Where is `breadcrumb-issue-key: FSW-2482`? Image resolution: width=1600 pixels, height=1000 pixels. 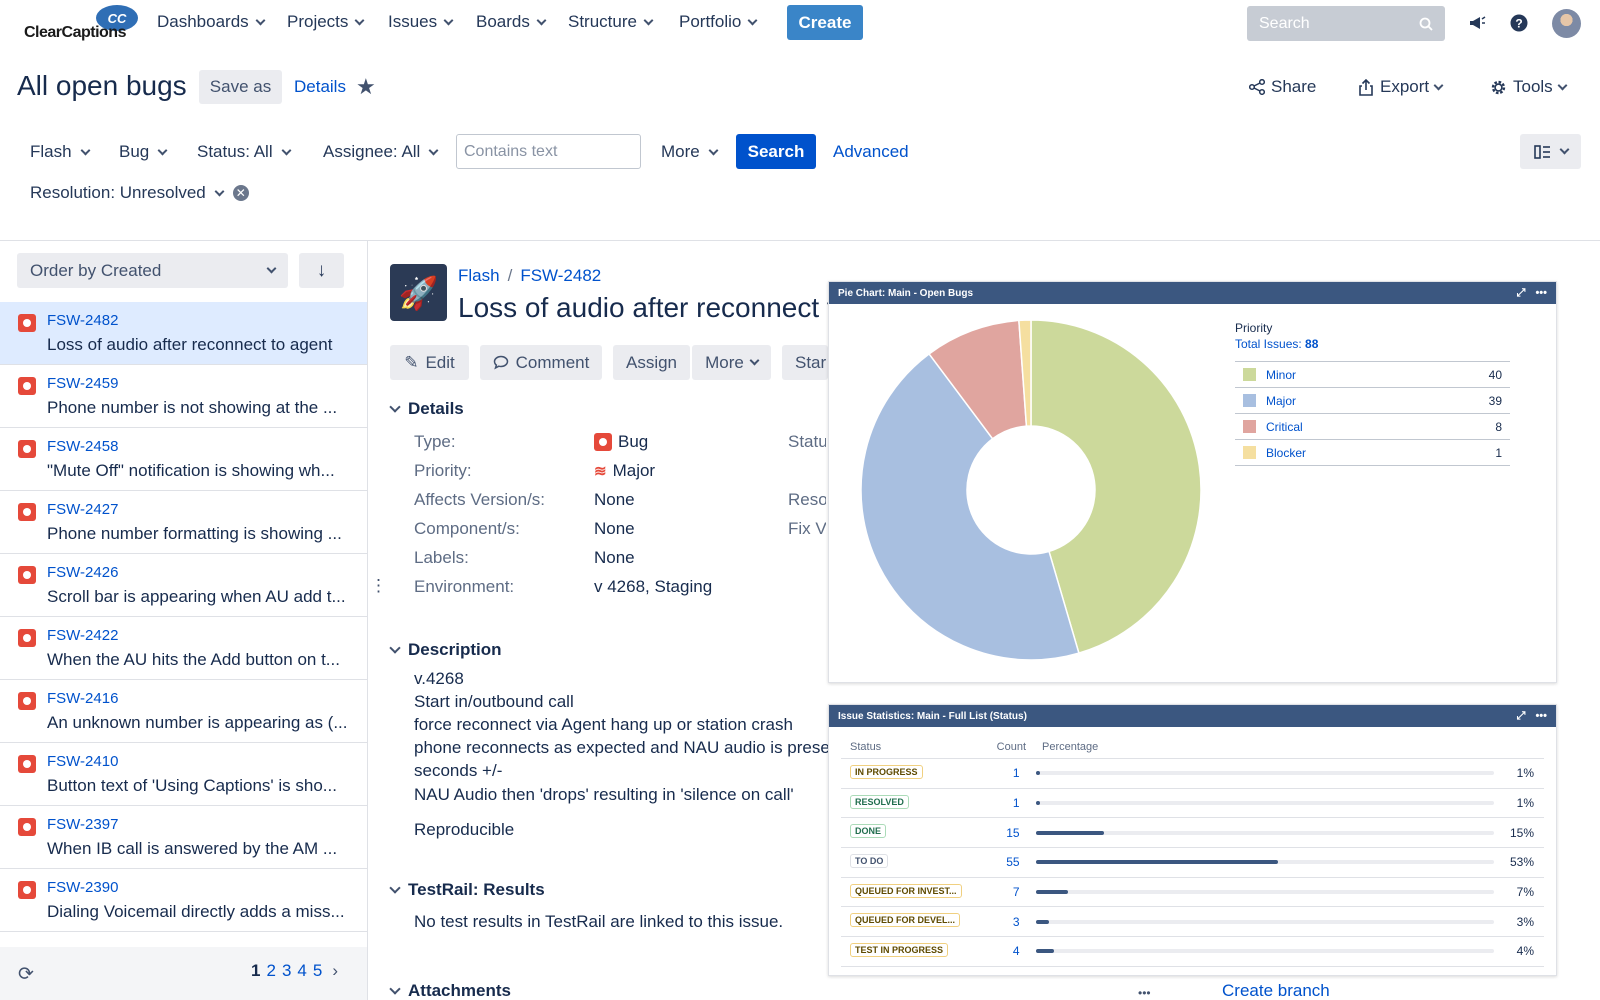
breadcrumb-issue-key: FSW-2482 is located at coordinates (561, 275).